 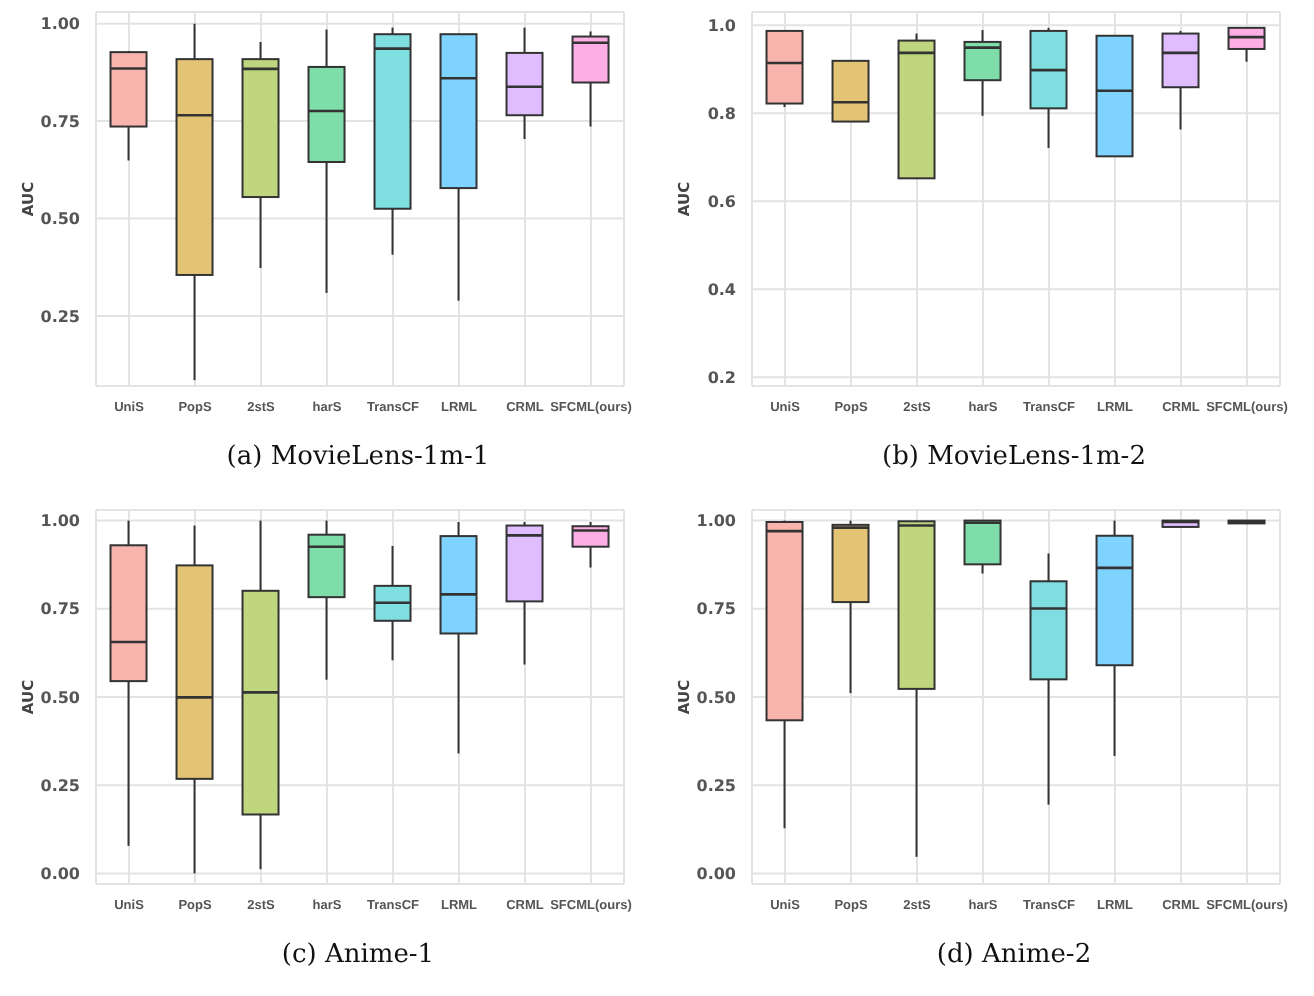 I want to click on text: (d) Anime-2, so click(x=1014, y=955).